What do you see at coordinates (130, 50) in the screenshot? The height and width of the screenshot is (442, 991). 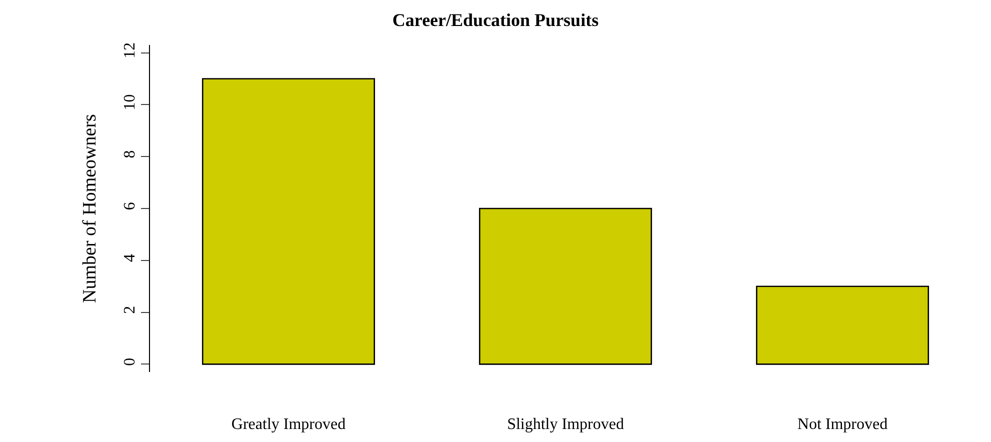 I see `y-tick-label: 12` at bounding box center [130, 50].